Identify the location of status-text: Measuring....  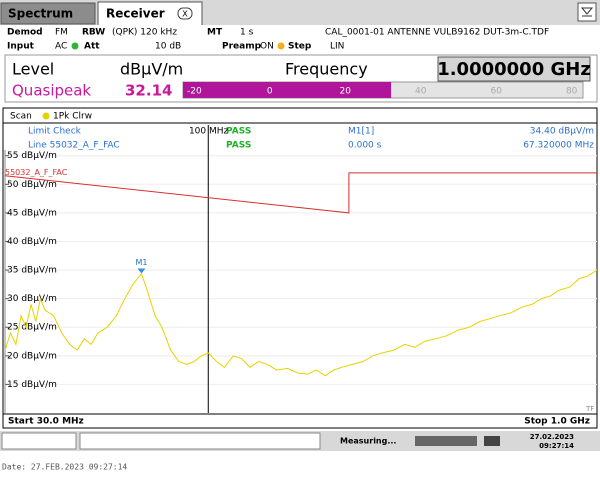
(368, 441).